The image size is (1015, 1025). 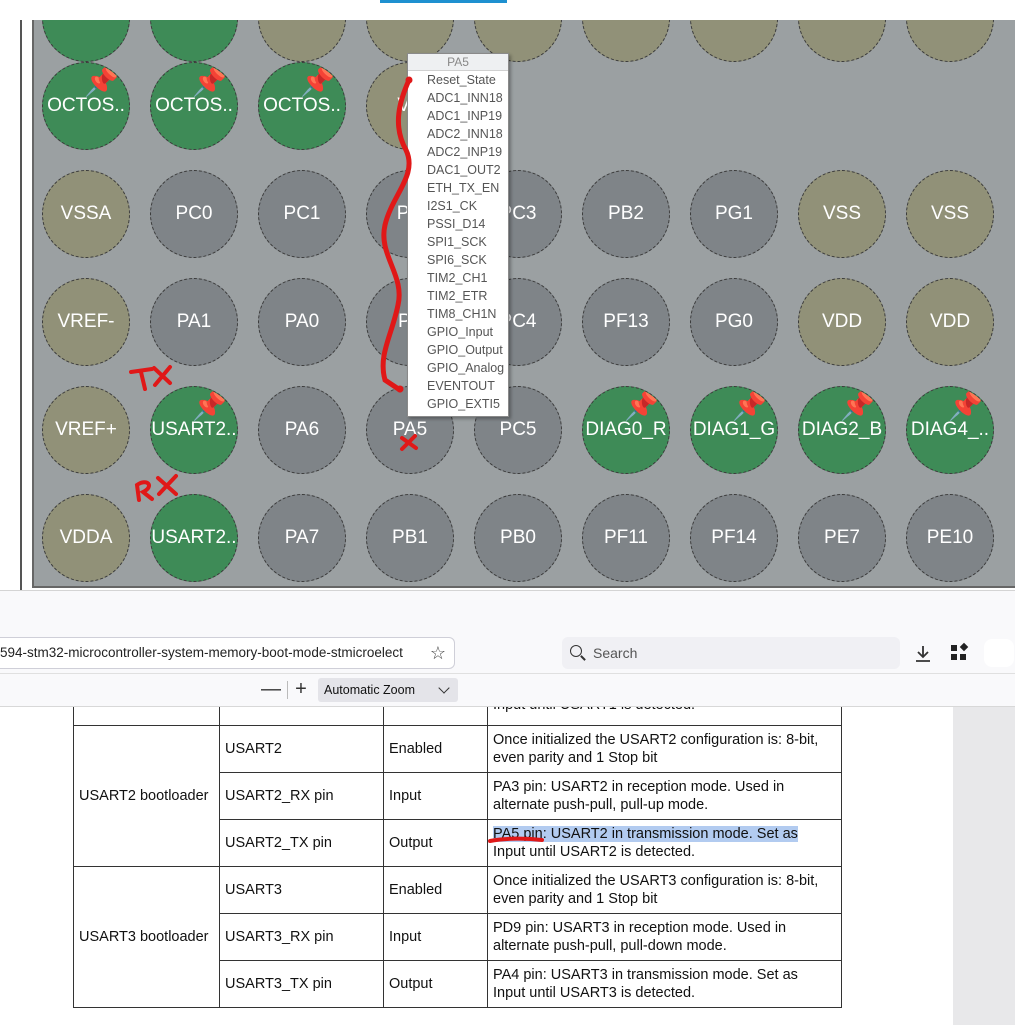 I want to click on zoom-out-button: —, so click(x=271, y=689).